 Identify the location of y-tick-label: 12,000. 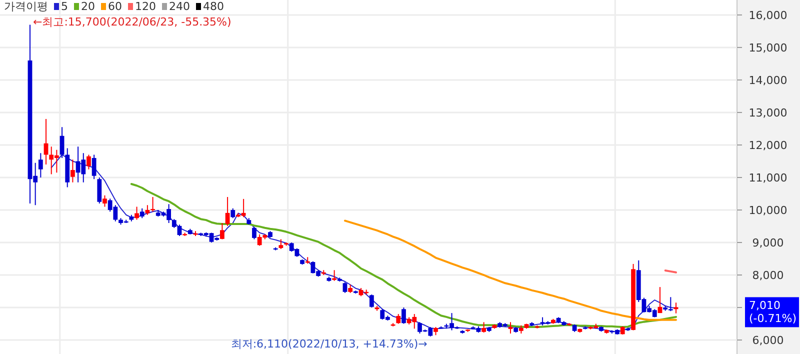
(768, 145).